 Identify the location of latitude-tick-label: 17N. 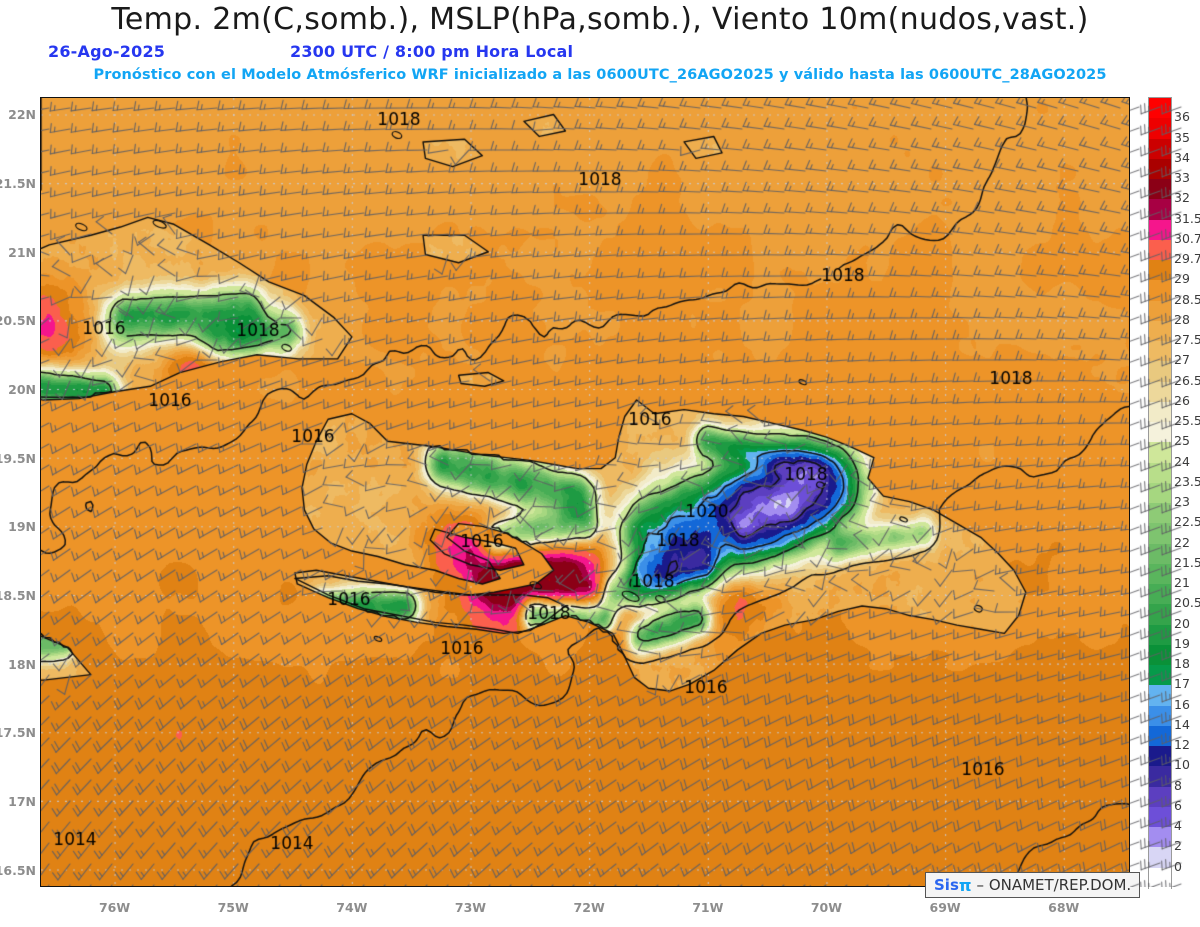
(22, 801).